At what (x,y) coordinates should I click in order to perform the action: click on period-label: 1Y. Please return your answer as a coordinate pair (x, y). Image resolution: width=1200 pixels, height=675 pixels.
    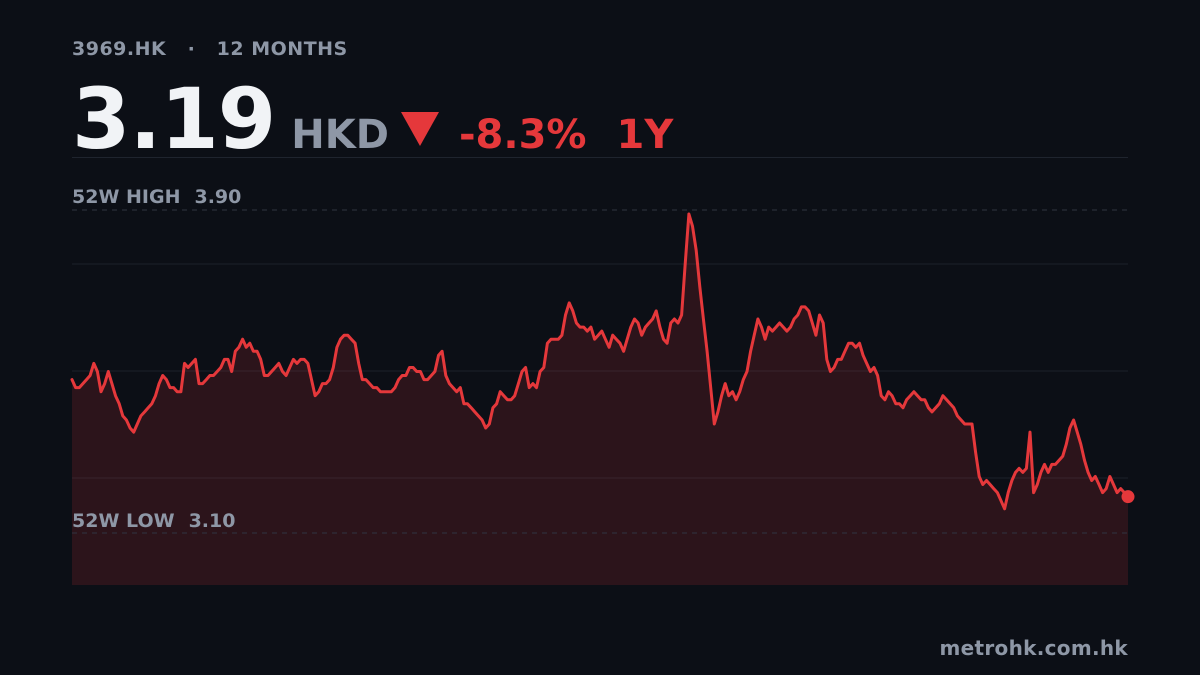
    Looking at the image, I should click on (645, 135).